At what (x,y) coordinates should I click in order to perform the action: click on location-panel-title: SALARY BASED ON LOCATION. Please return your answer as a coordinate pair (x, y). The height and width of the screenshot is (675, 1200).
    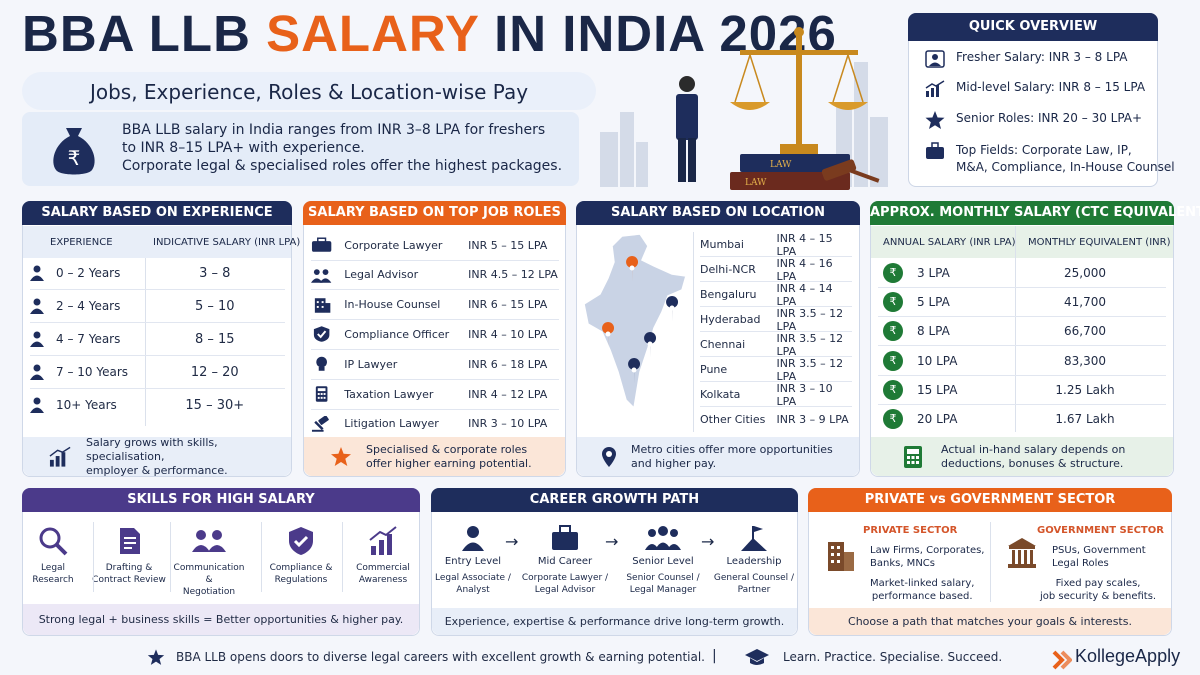
    Looking at the image, I should click on (718, 213).